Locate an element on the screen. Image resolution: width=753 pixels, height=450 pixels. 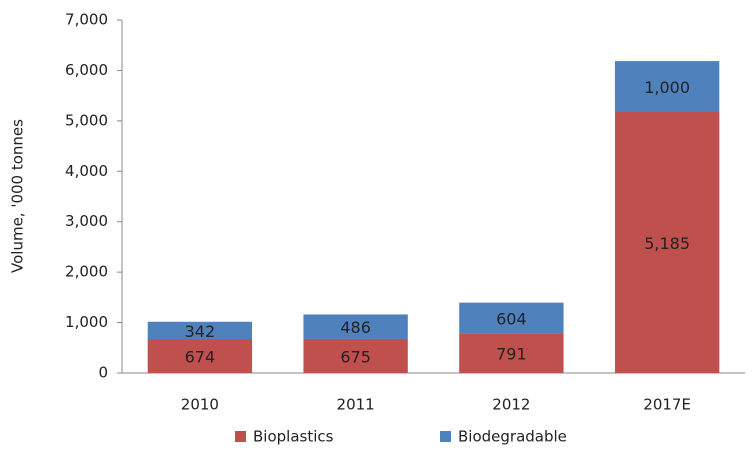
y-tick-label: 4,000 is located at coordinates (86, 171).